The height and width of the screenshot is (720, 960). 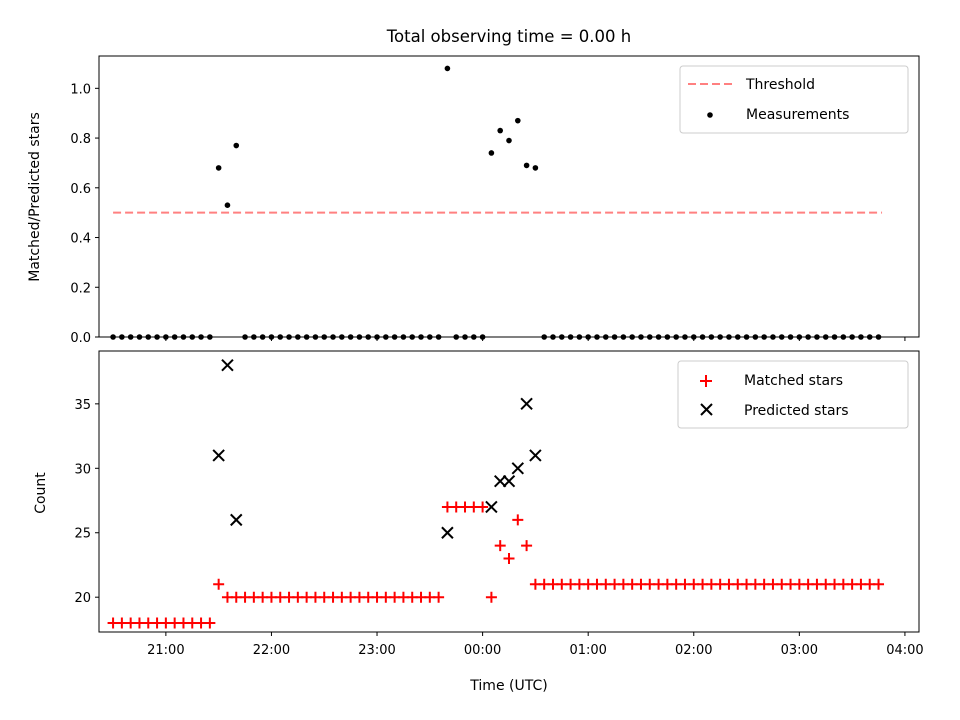 I want to click on y-tick-label: 25, so click(x=82, y=534).